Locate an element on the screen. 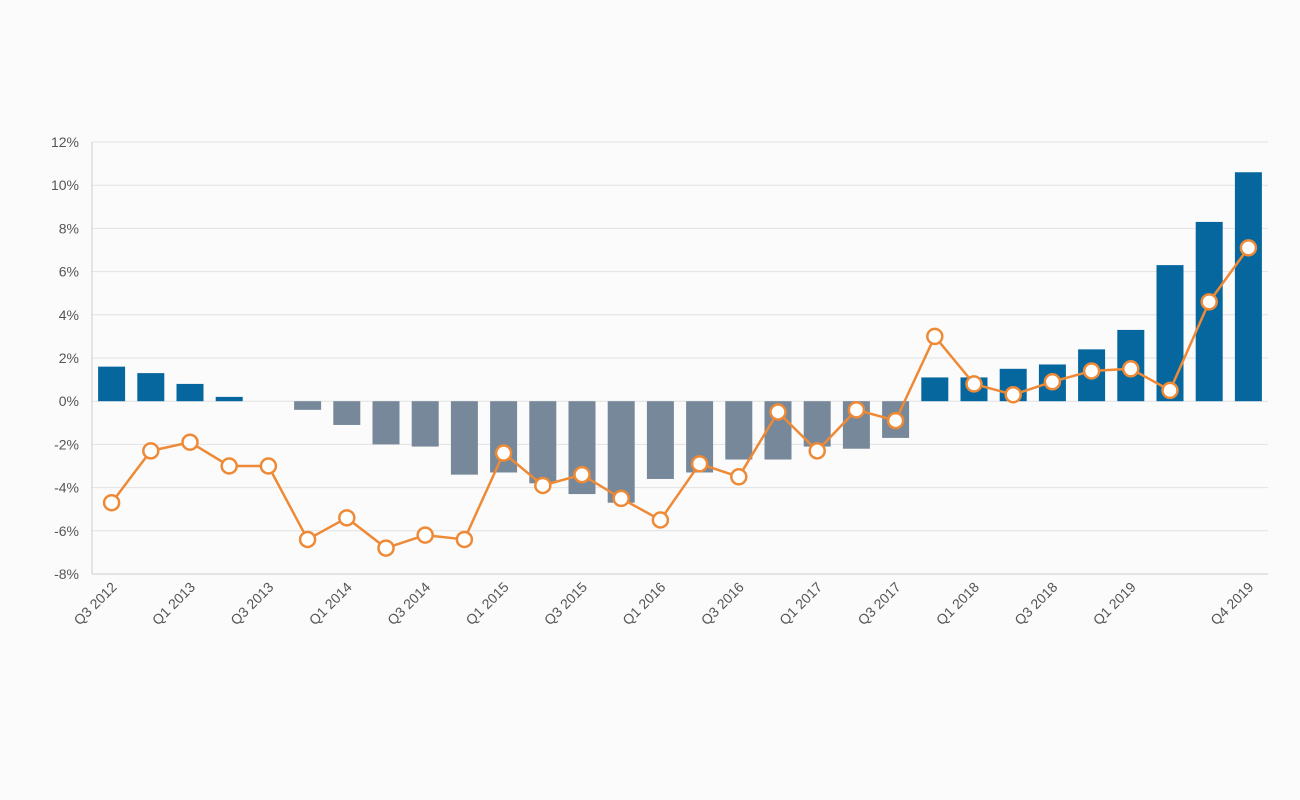  x-tick-label: Q3 2013 is located at coordinates (251, 603).